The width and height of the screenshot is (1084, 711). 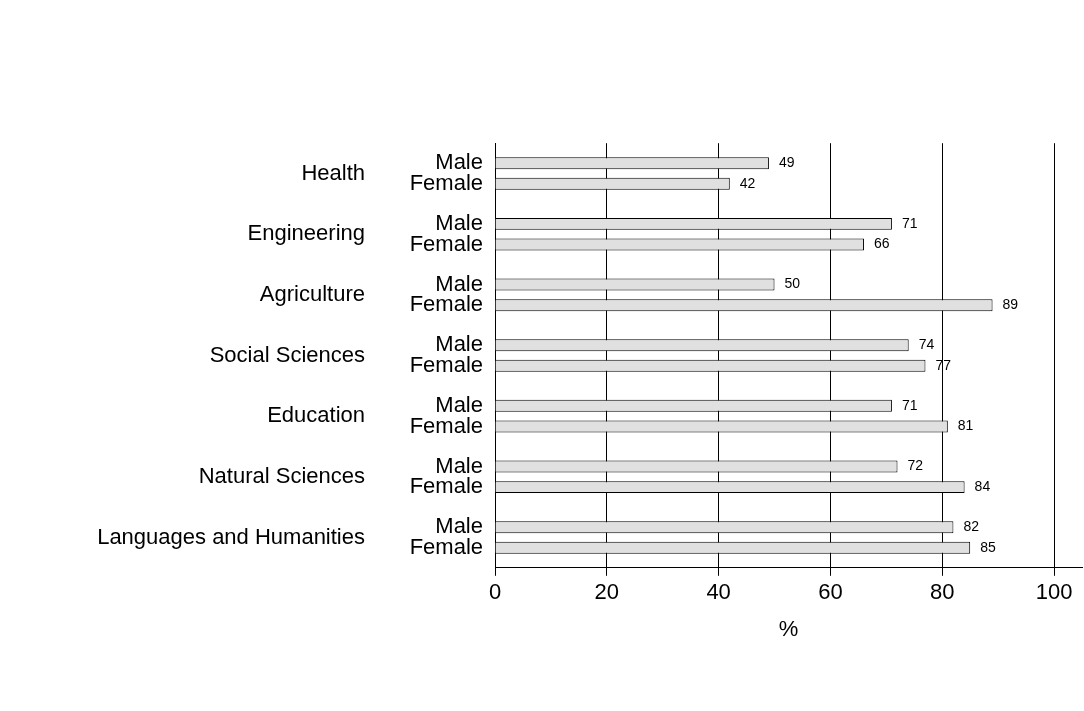 I want to click on x-tick-label: 100, so click(x=1054, y=592).